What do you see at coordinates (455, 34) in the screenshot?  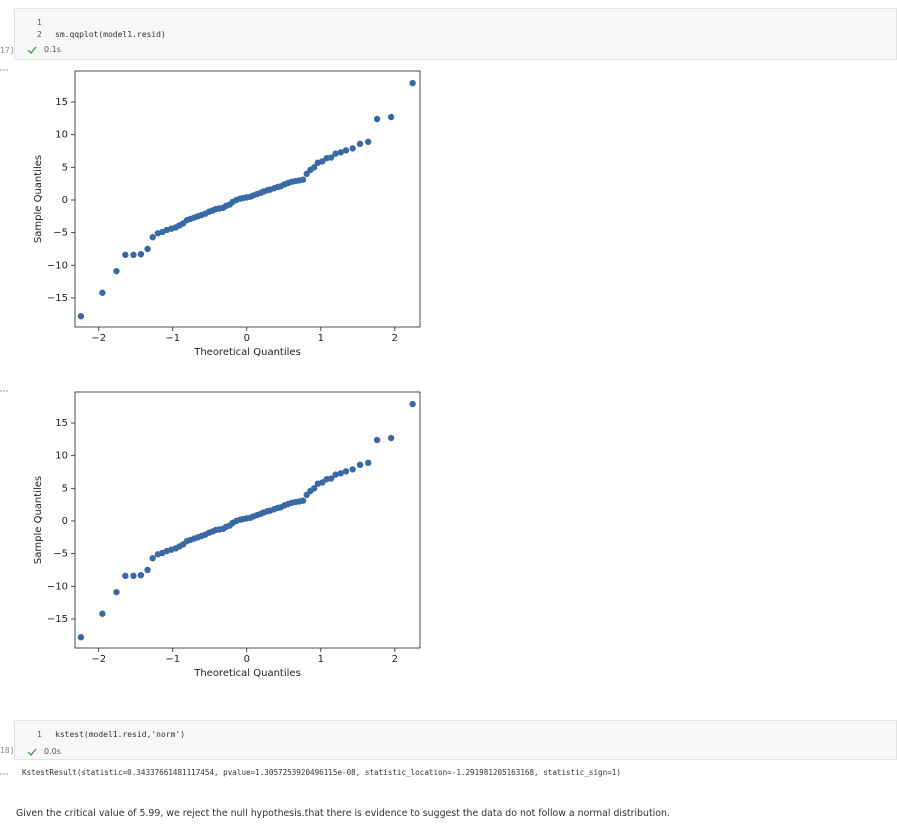 I see `code-cell: 1 2 sm.qqplot(model1.resid) 0.1s` at bounding box center [455, 34].